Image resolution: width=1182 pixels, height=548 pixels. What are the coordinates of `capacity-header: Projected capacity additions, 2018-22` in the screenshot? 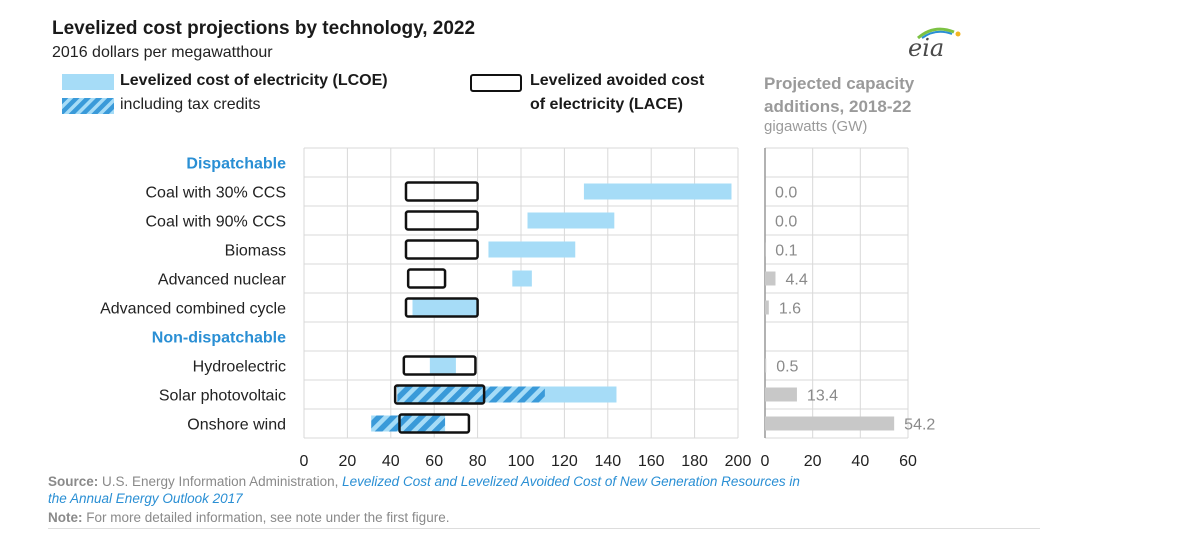 It's located at (839, 95).